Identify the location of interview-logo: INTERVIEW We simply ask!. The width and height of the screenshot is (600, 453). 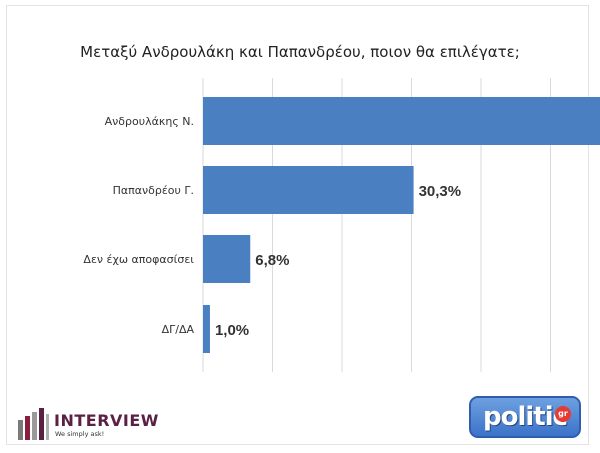
(97, 422).